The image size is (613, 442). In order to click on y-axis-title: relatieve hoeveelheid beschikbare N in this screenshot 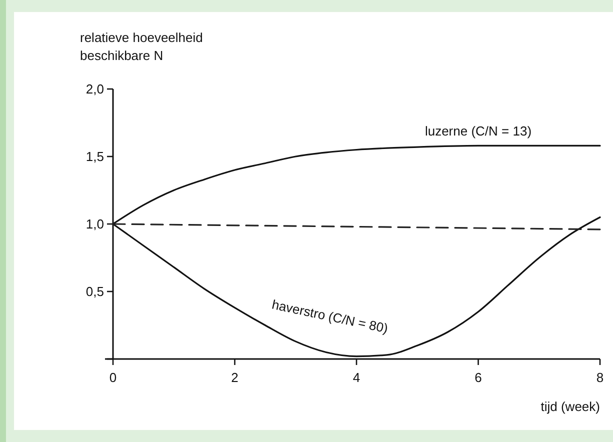, I will do `click(141, 46)`.